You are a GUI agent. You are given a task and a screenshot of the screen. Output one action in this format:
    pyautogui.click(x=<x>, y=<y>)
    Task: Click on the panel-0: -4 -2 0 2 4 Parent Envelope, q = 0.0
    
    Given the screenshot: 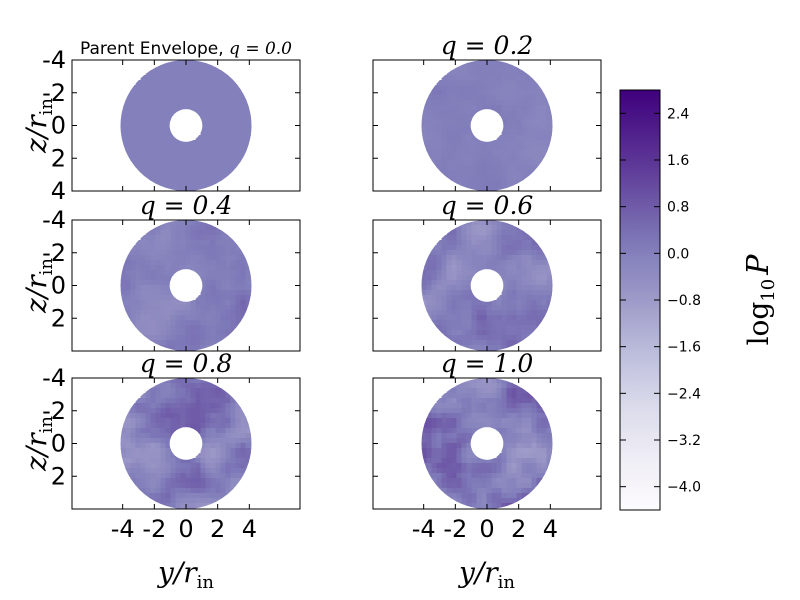 What is the action you would take?
    pyautogui.click(x=171, y=122)
    